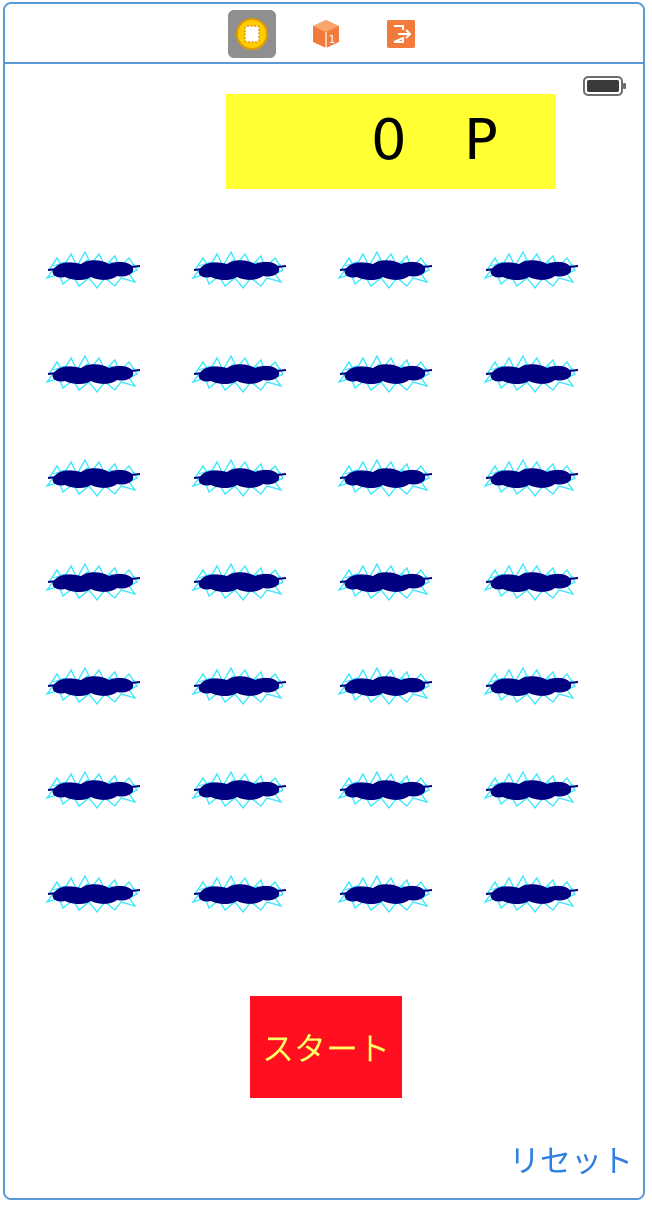  What do you see at coordinates (326, 1047) in the screenshot?
I see `start-button: スタート` at bounding box center [326, 1047].